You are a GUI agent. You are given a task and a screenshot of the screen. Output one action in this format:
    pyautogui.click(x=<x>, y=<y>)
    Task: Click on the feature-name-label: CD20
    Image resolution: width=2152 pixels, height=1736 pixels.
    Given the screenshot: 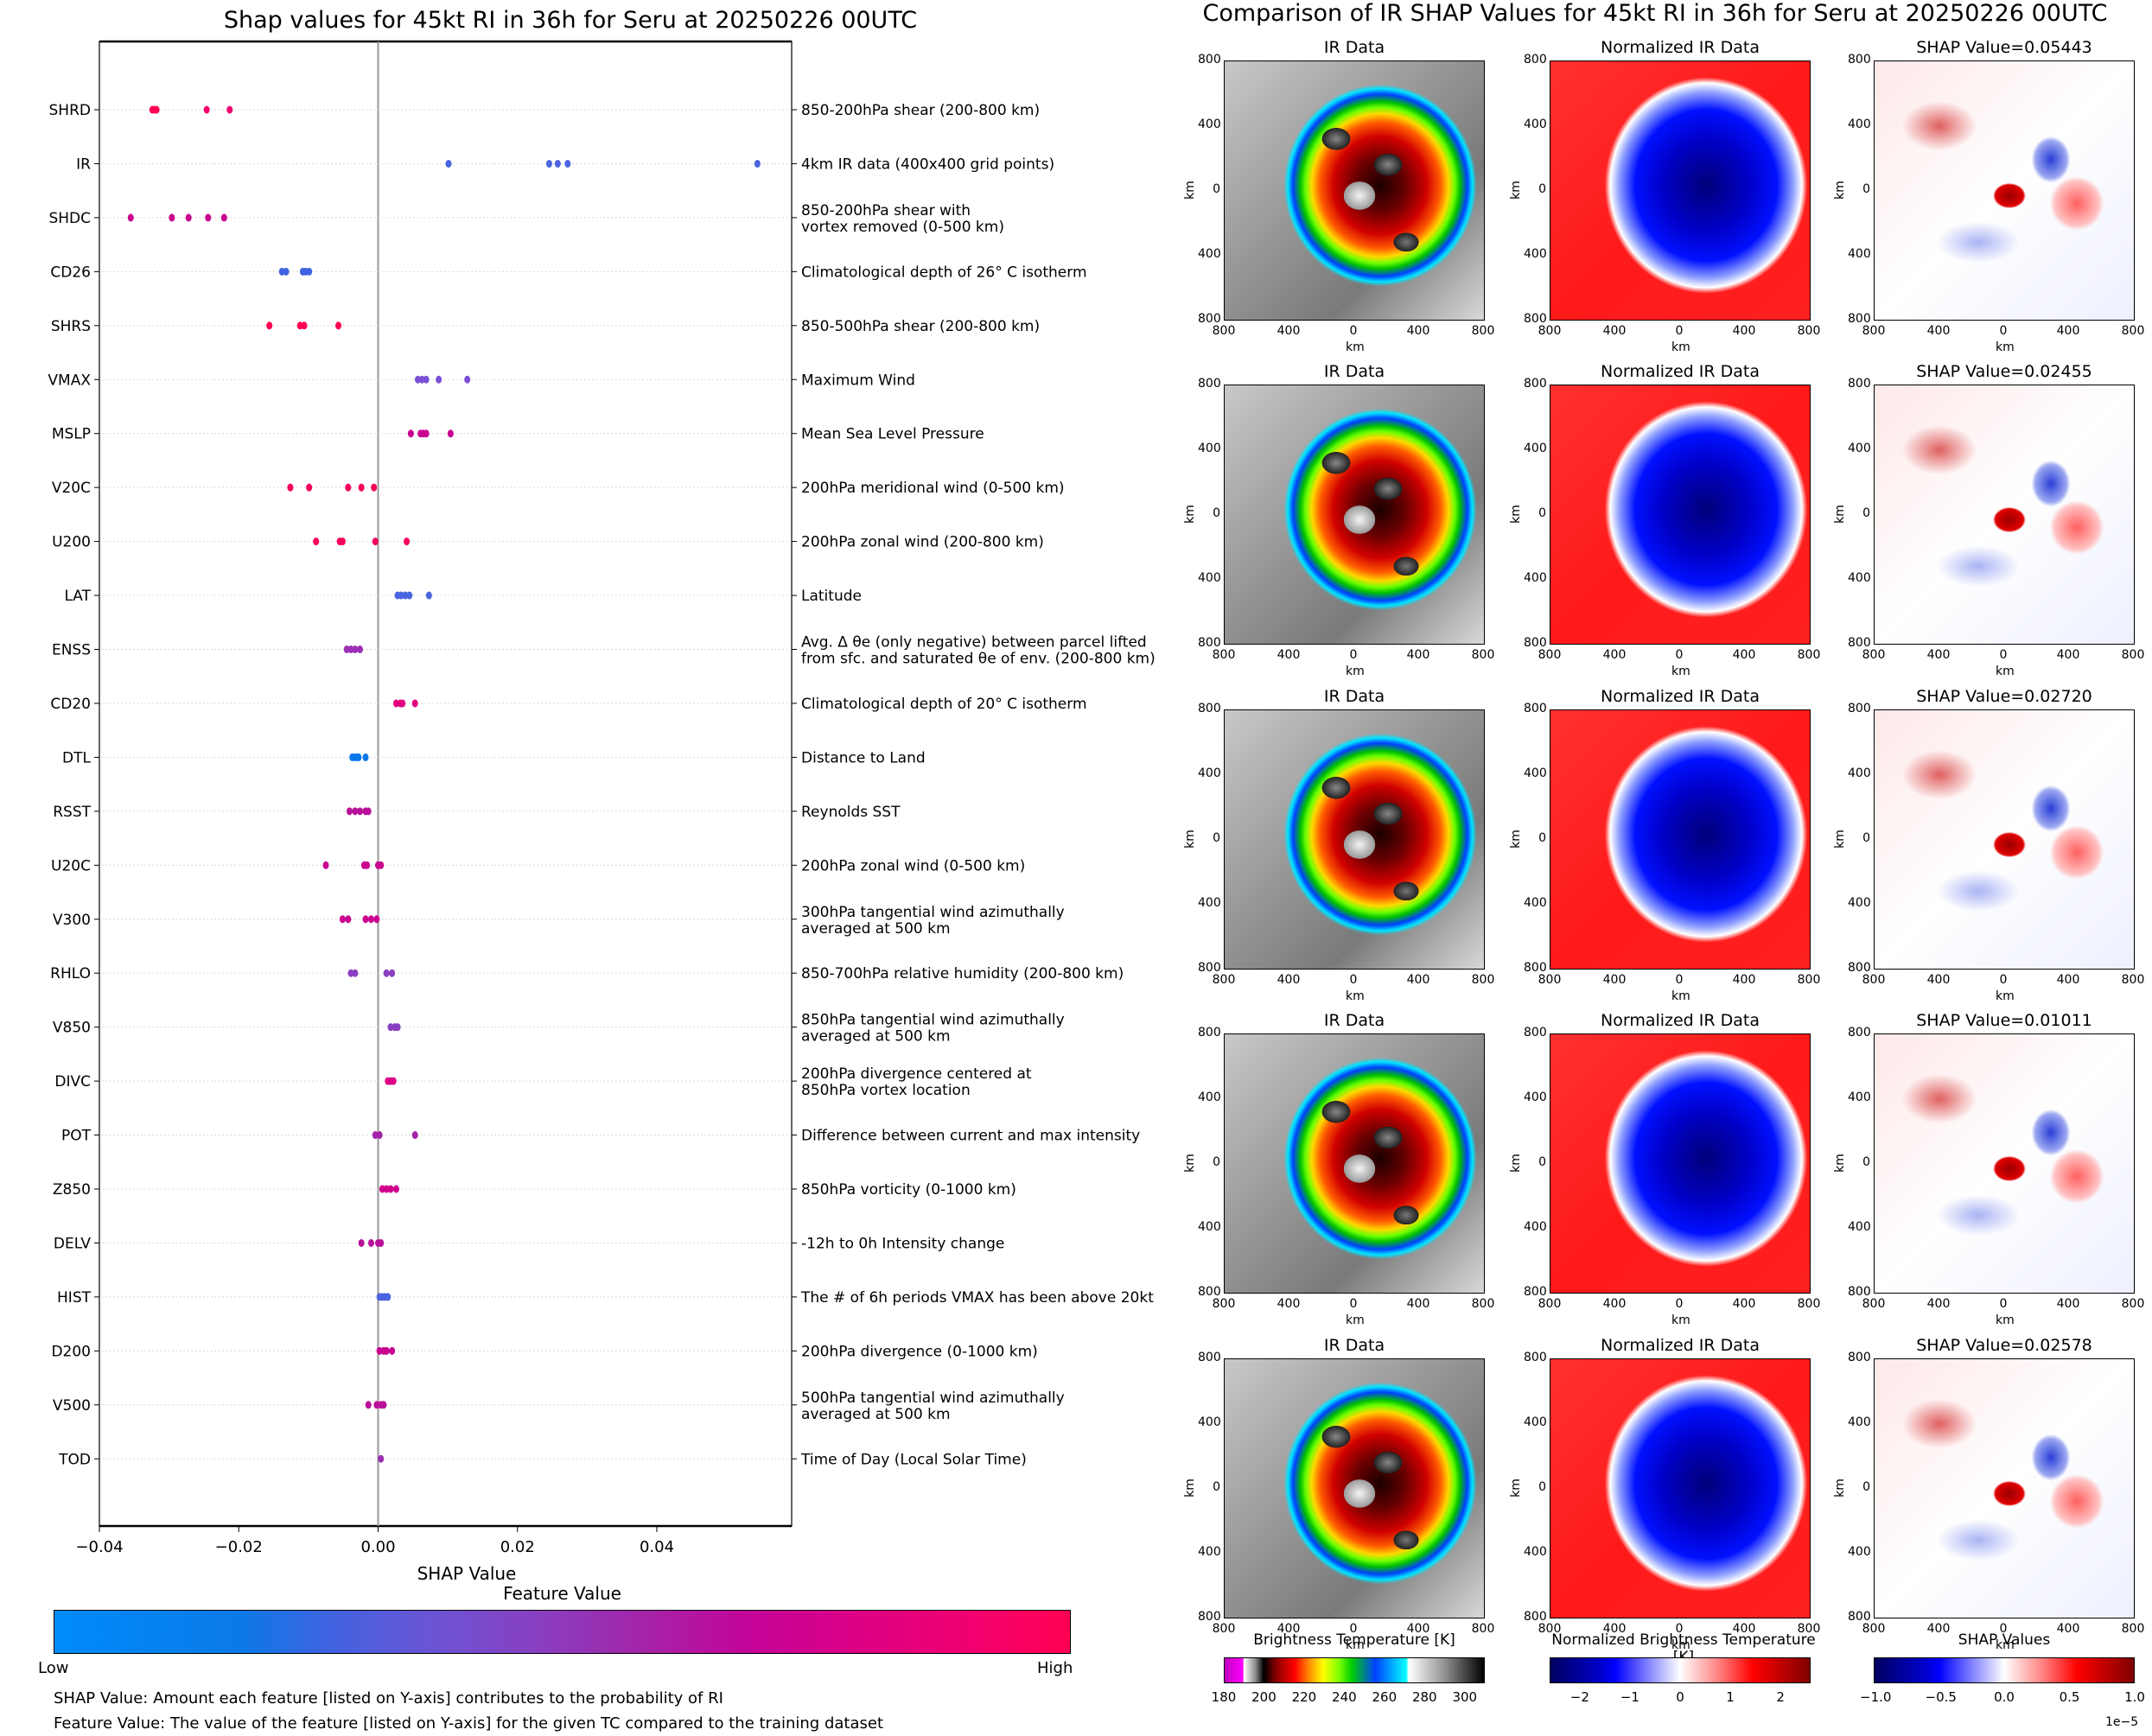 What is the action you would take?
    pyautogui.click(x=70, y=704)
    